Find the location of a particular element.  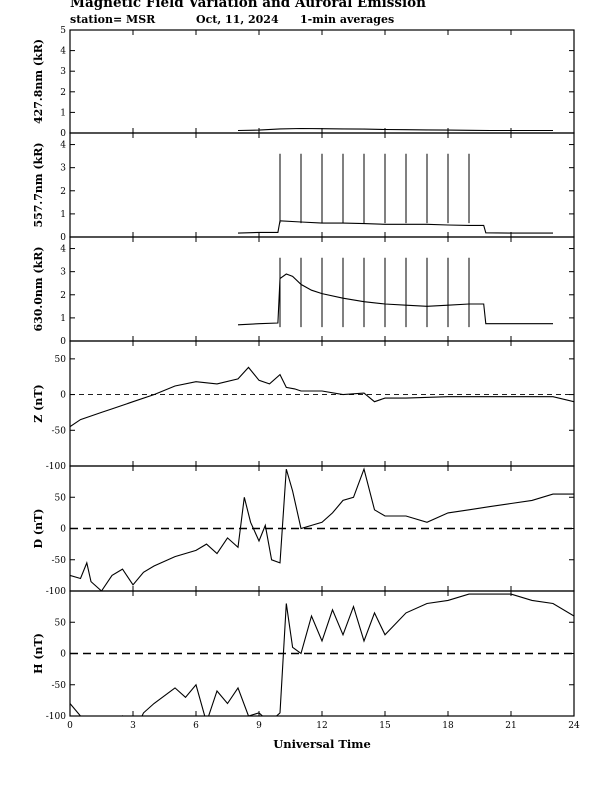

y-tick-label-d: 50 is located at coordinates (61, 498).